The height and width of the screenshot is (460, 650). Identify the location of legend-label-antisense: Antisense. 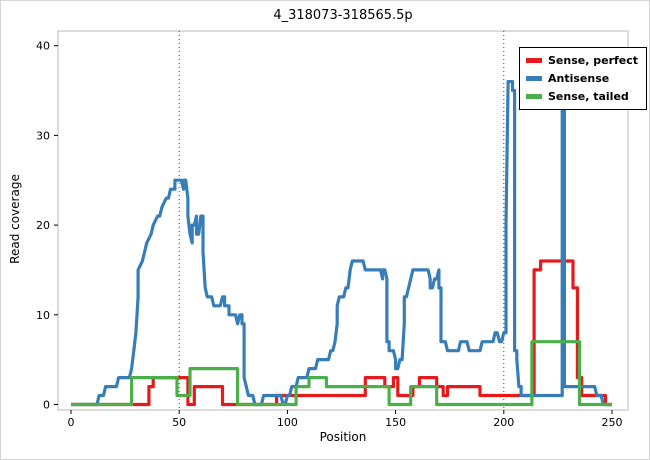
(579, 78).